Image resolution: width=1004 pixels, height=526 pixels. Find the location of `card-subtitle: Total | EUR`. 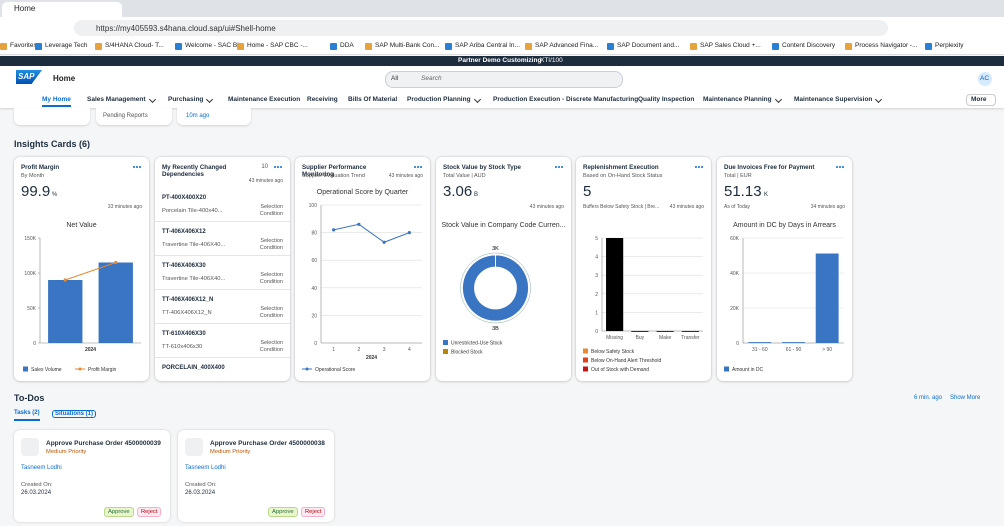

card-subtitle: Total | EUR is located at coordinates (738, 176).